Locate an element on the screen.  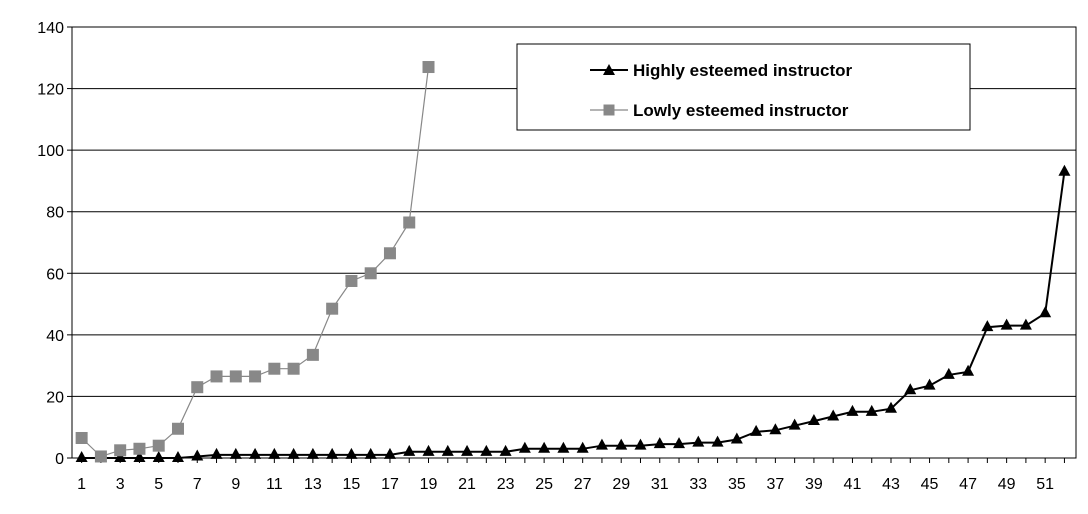
x-tick-label-39: 39 is located at coordinates (814, 484).